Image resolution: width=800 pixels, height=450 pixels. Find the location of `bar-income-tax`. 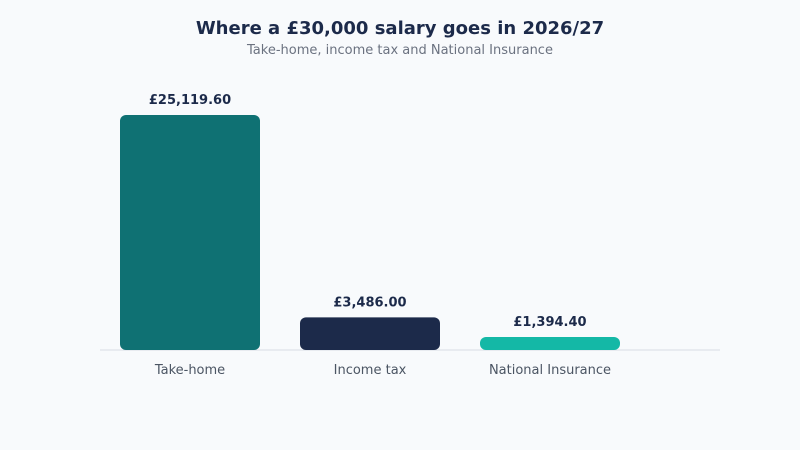

bar-income-tax is located at coordinates (370, 333).